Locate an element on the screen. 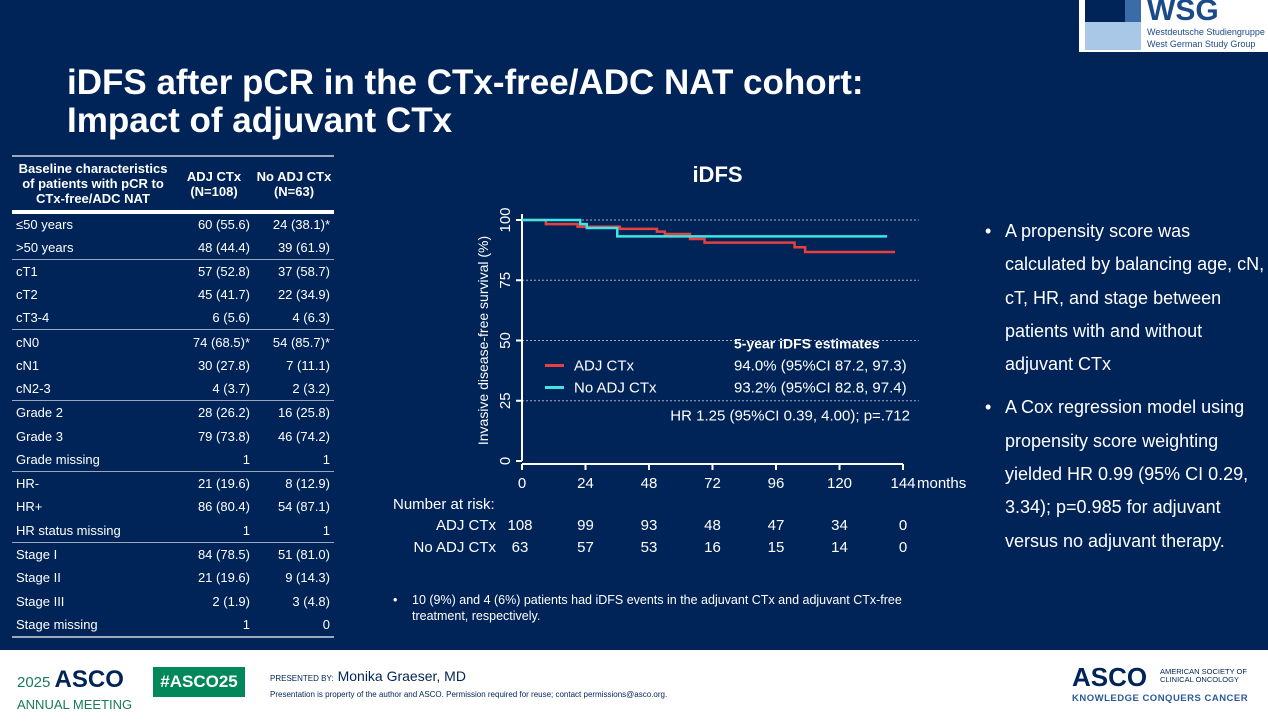  table-row: cN0 74 (68.5)* 54 (85.7)* is located at coordinates (173, 341).